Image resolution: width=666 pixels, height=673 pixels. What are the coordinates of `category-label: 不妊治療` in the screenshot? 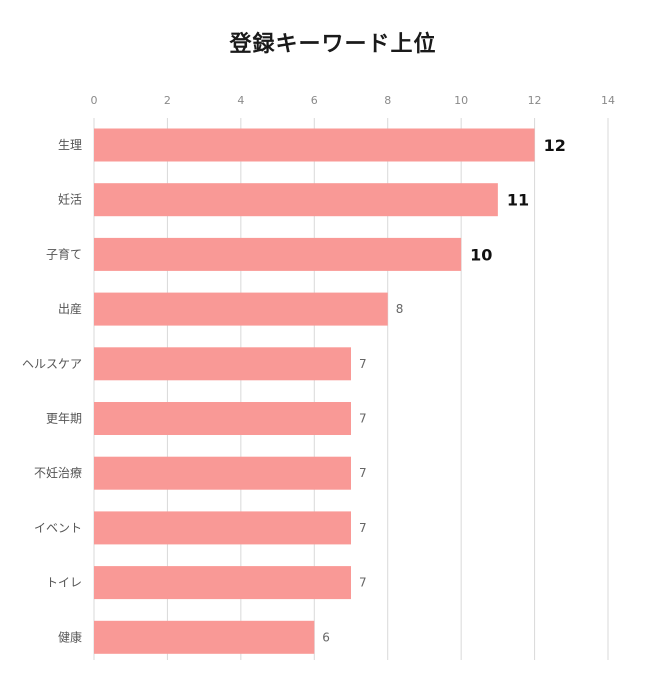 It's located at (58, 473).